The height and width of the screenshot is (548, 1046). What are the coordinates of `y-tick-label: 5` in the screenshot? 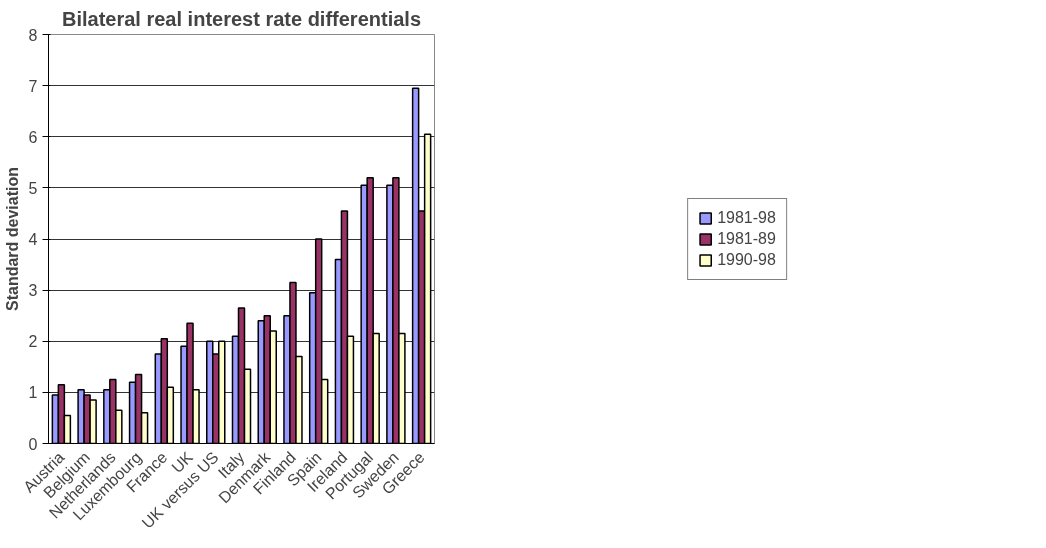 It's located at (33, 188).